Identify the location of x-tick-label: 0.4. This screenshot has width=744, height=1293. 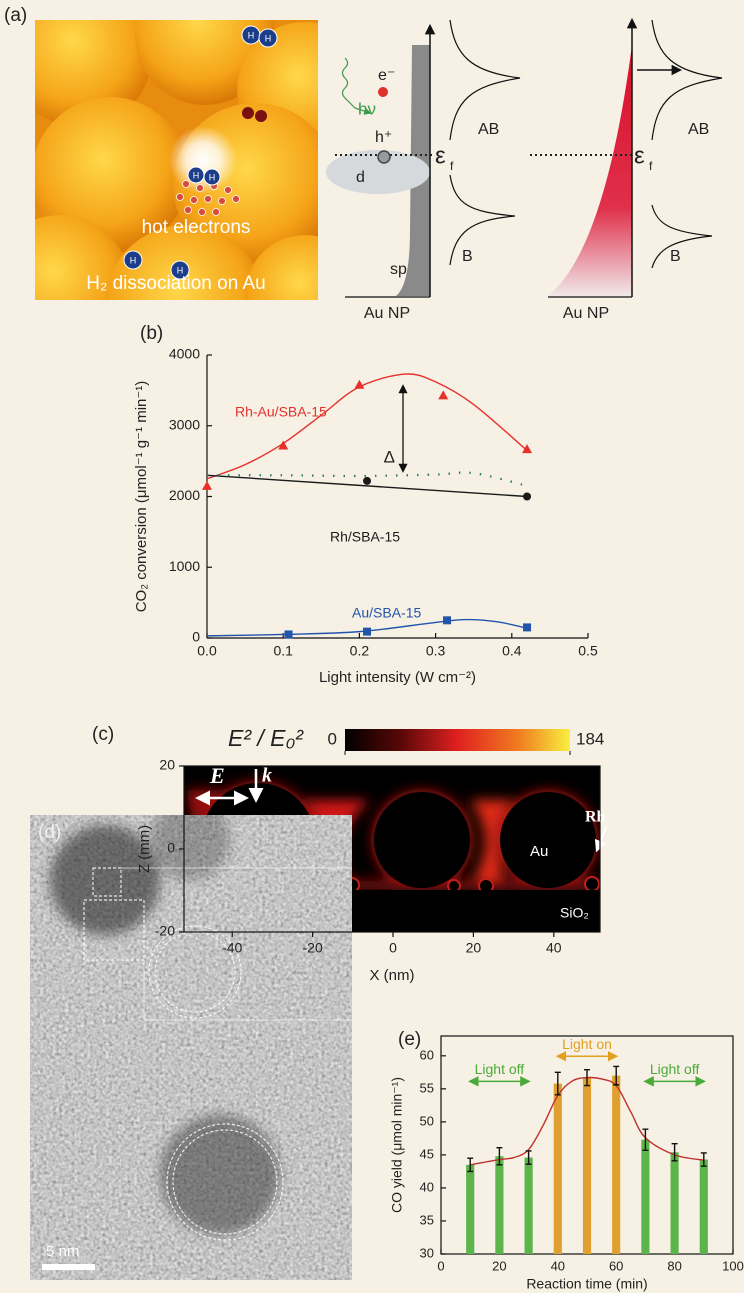
(512, 651).